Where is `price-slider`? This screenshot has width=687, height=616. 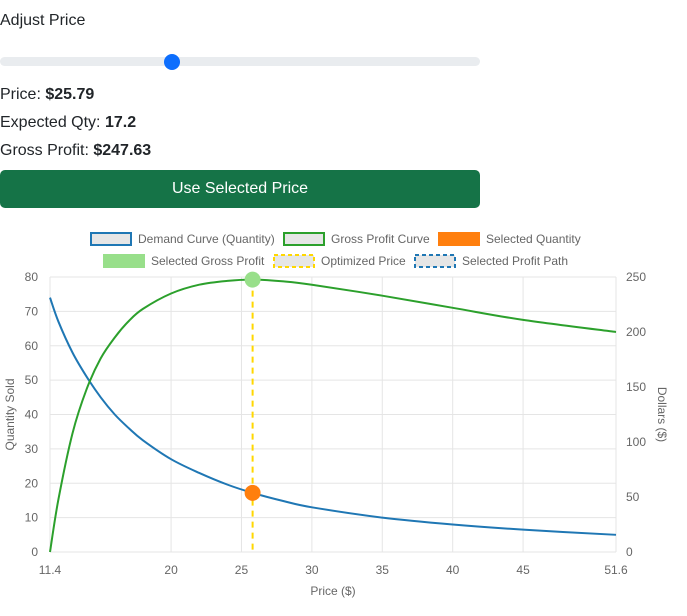 price-slider is located at coordinates (240, 62).